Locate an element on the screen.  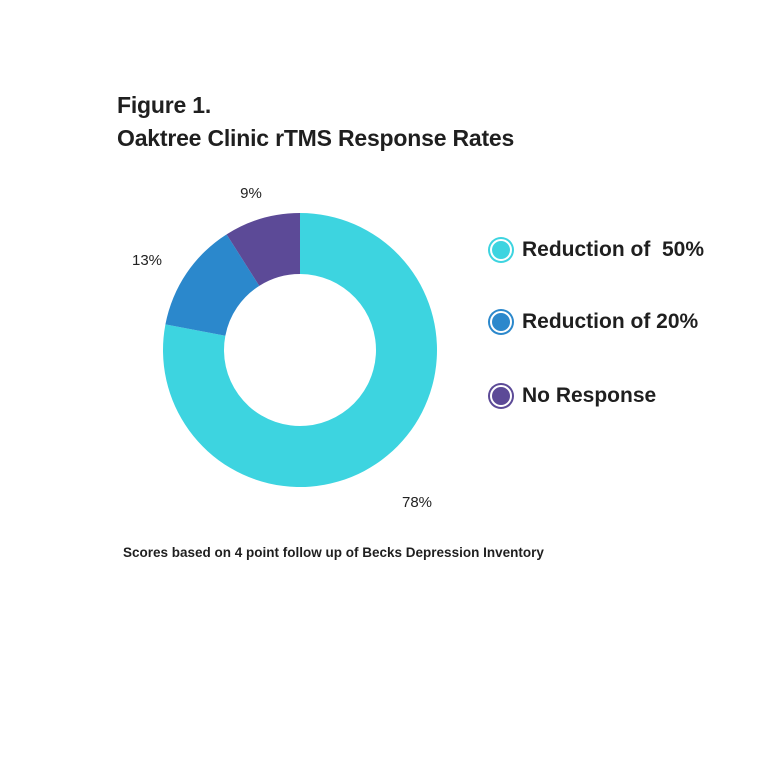
slice-percent-label: 78% is located at coordinates (417, 502).